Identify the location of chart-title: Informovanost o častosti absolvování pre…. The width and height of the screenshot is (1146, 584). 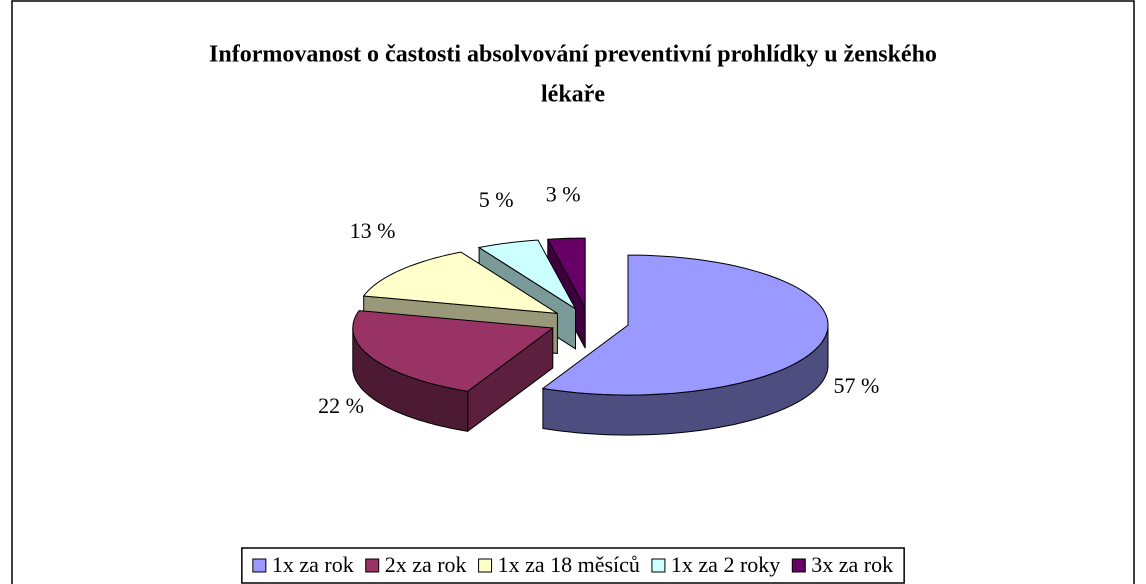
(573, 55).